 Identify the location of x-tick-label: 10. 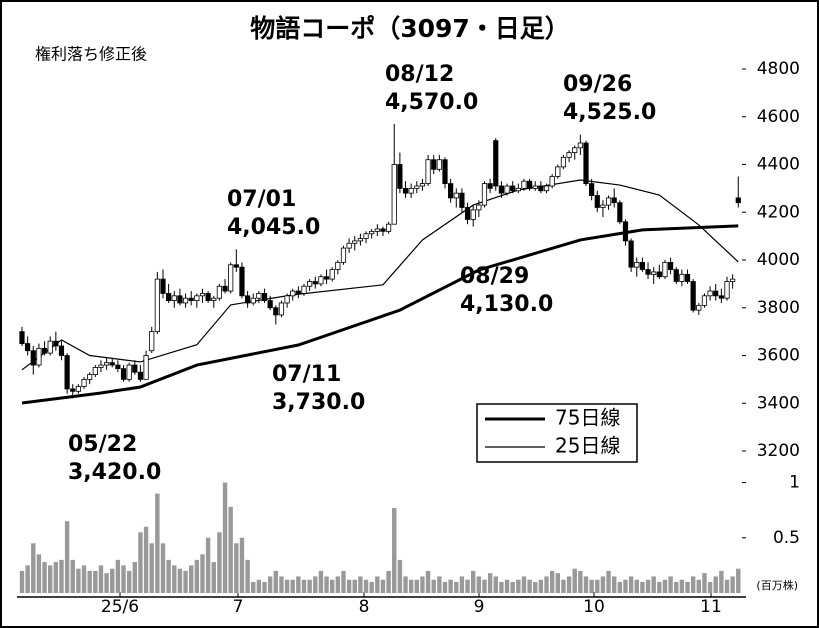
(594, 607).